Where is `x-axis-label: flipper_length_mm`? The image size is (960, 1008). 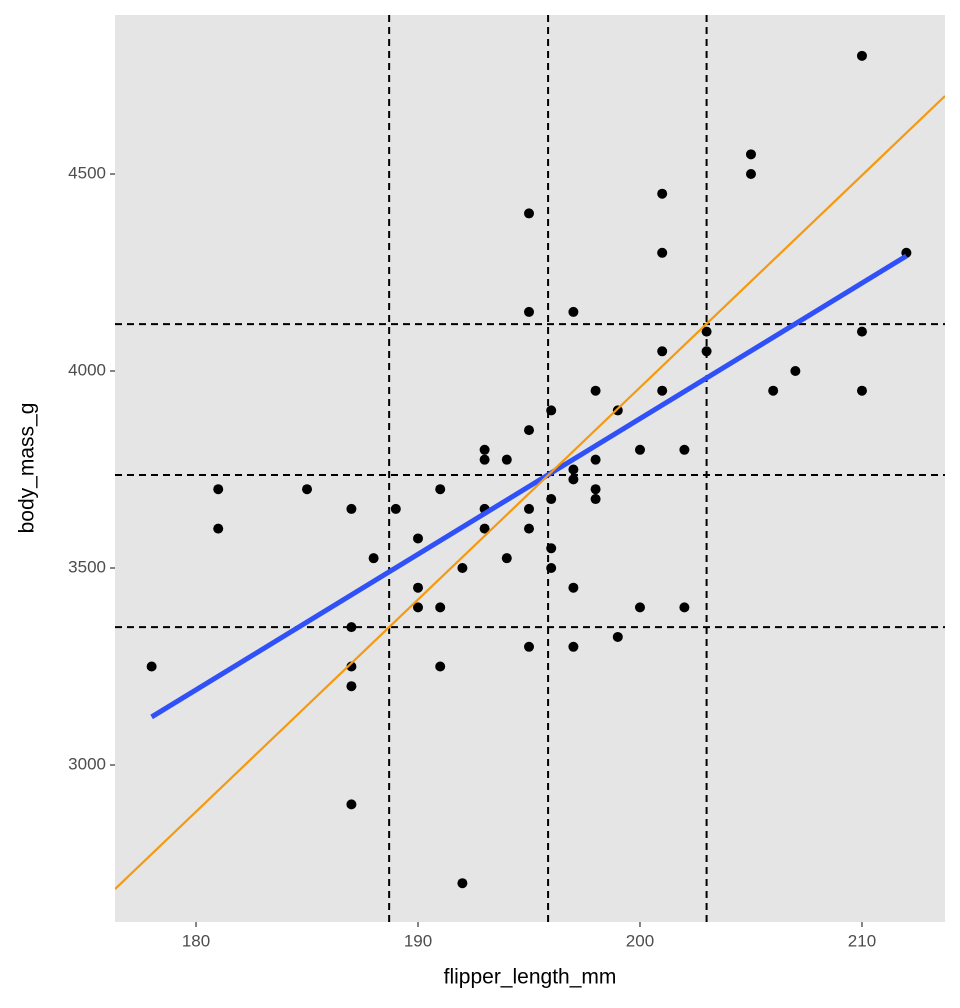 x-axis-label: flipper_length_mm is located at coordinates (530, 977).